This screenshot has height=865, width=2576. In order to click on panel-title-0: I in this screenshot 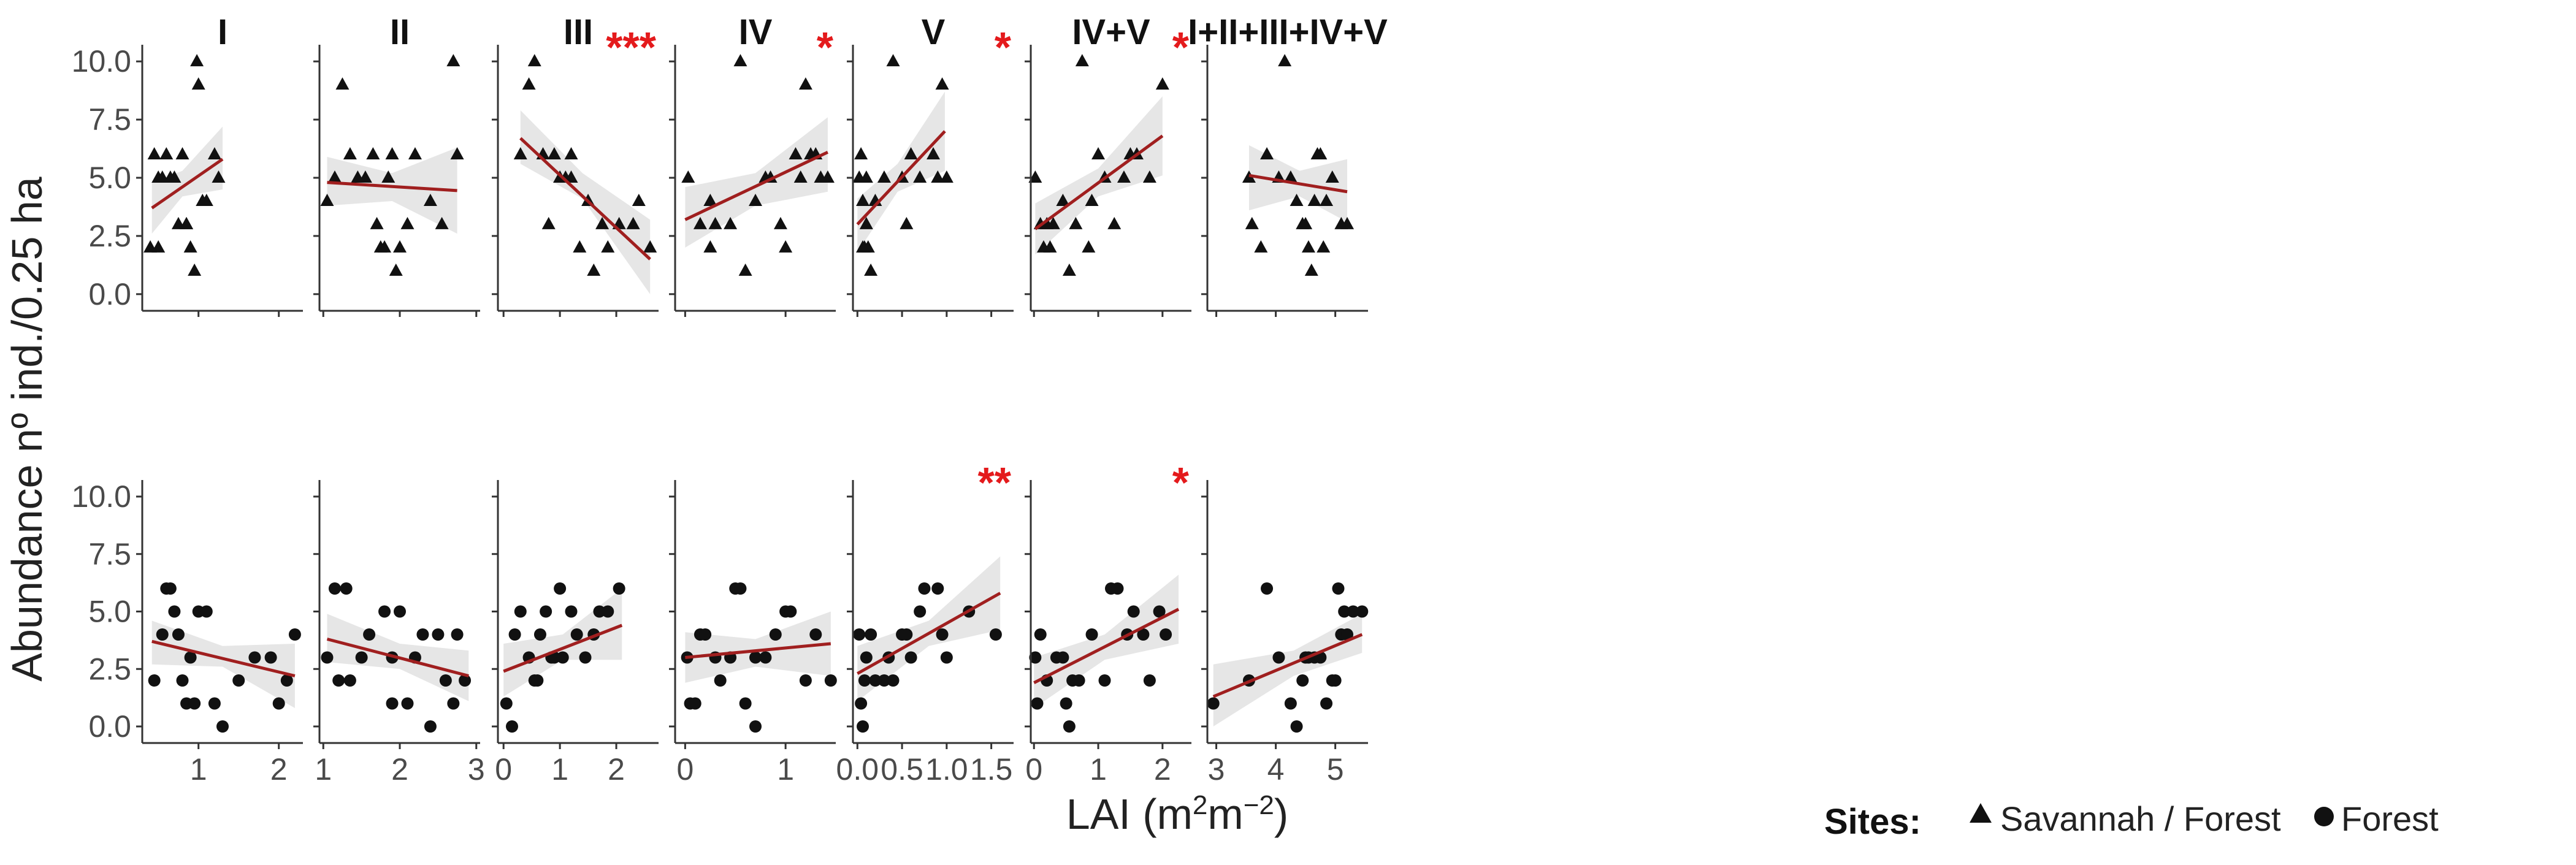, I will do `click(222, 32)`.